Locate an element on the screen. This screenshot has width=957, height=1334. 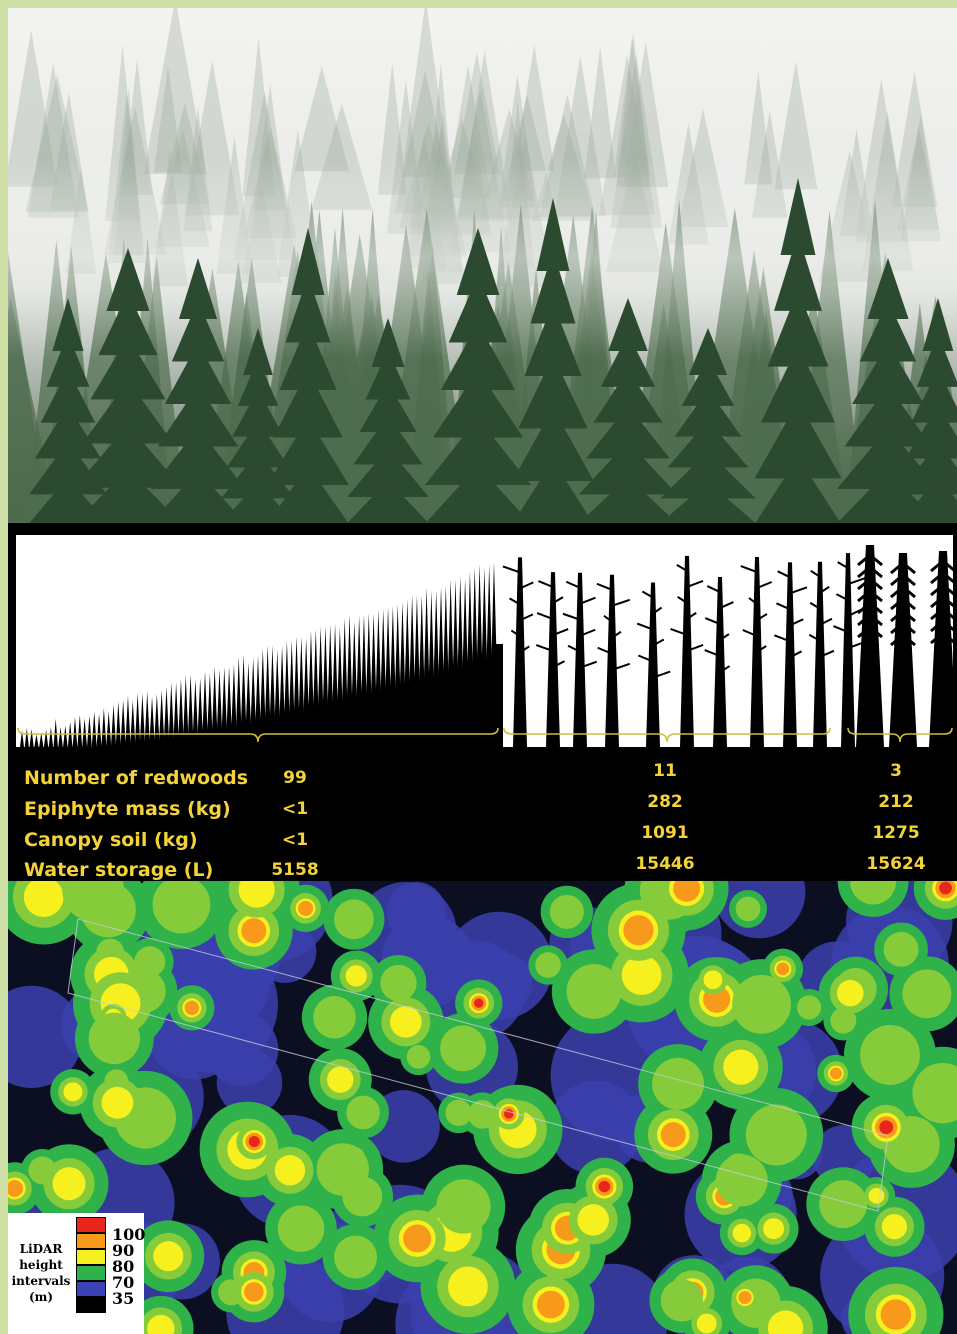
legend-tick-35: 35 is located at coordinates (123, 1298).